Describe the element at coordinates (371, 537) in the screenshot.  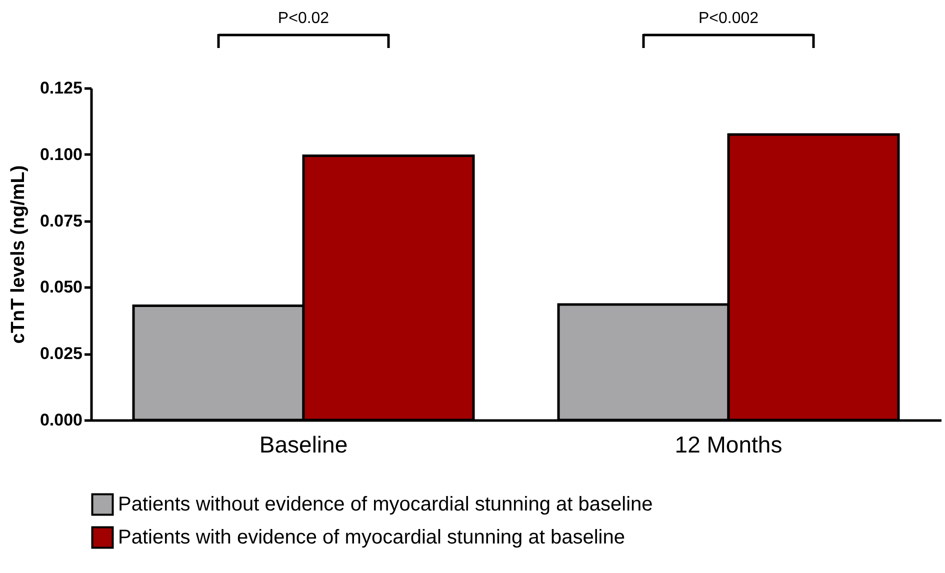
I see `legend-label: Patients with evidence of myocardial stunning at baseline` at that location.